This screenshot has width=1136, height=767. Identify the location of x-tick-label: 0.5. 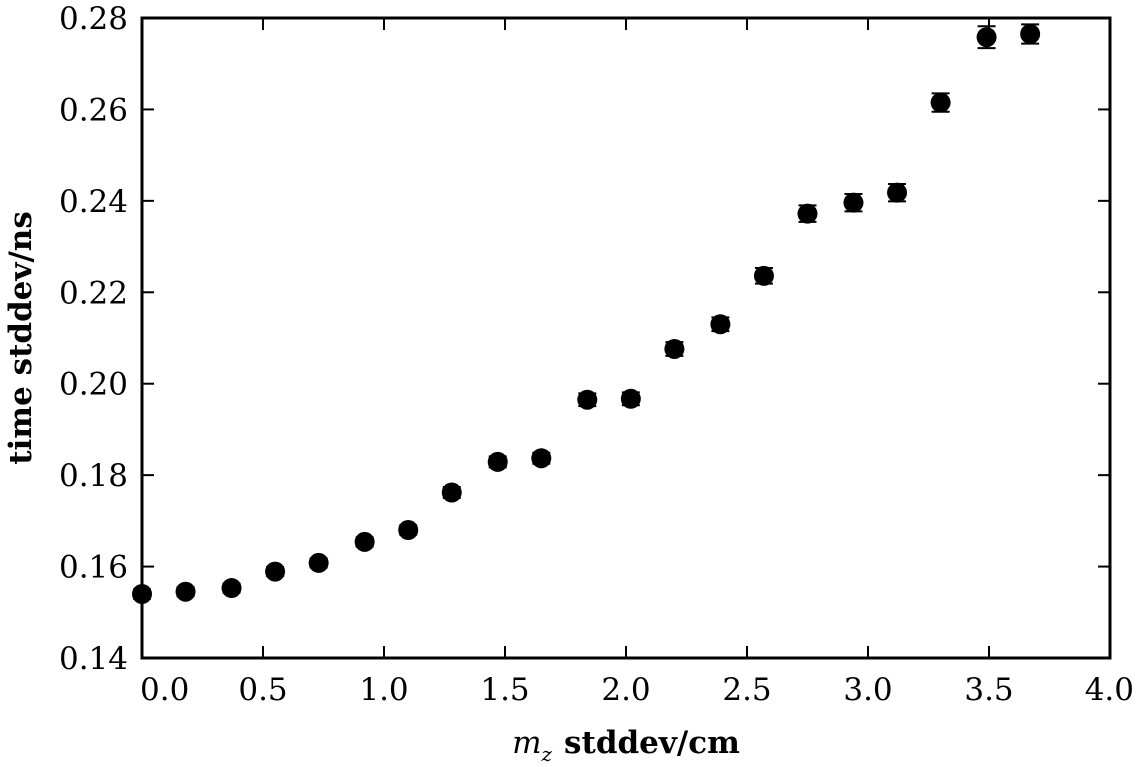
(262, 690).